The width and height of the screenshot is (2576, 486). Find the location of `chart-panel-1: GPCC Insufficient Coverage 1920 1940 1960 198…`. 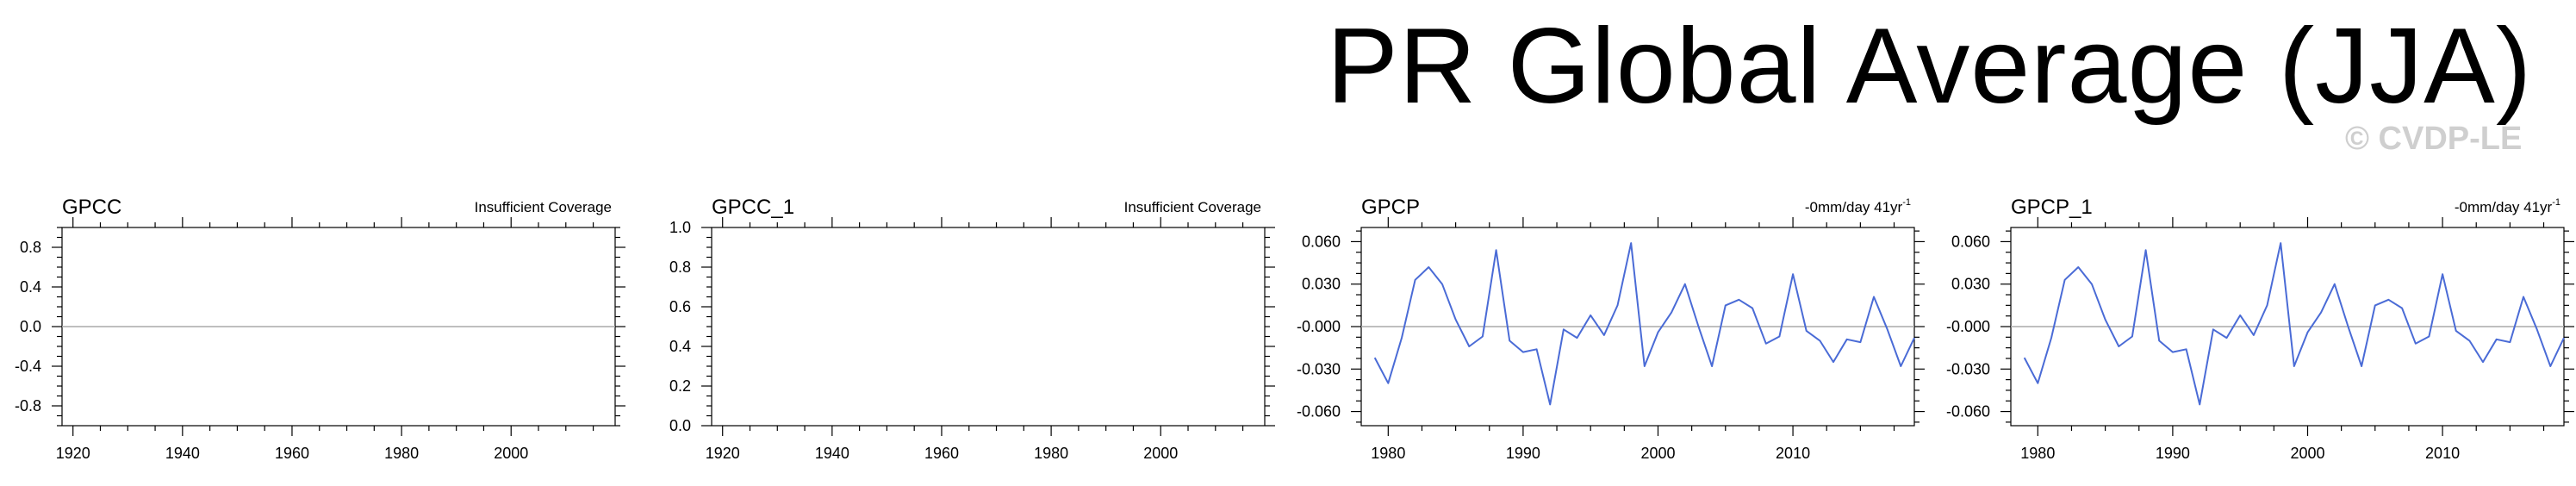

chart-panel-1: GPCC Insufficient Coverage 1920 1940 1960 198… is located at coordinates (320, 329).